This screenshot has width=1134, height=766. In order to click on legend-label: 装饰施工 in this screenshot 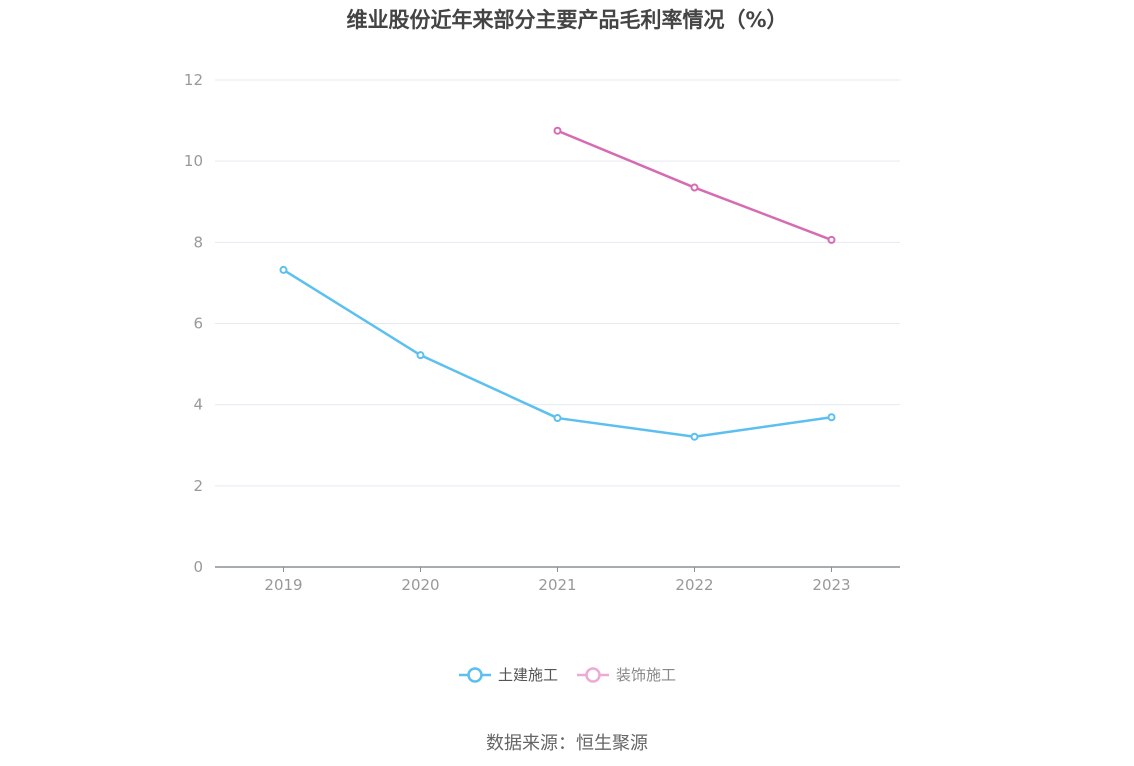, I will do `click(646, 675)`.